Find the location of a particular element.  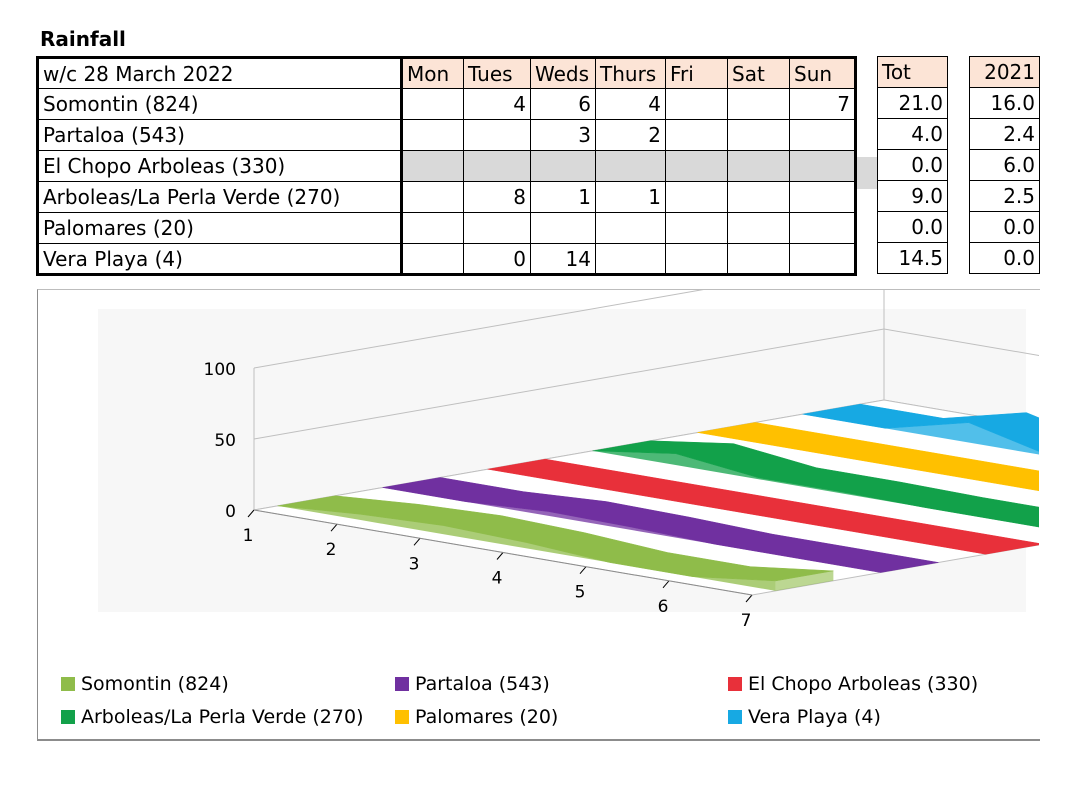

total-table: Tot 21.0 4.0 0.0 9.0 0.0 14.5 is located at coordinates (912, 165).